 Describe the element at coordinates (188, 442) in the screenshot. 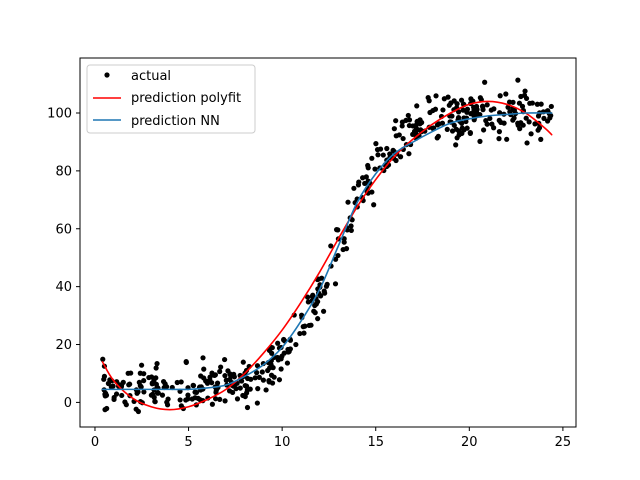

I see `x-tick-label: 5` at that location.